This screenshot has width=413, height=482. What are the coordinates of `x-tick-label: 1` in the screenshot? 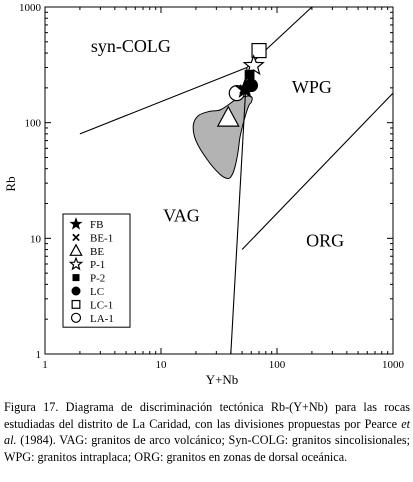 It's located at (45, 365).